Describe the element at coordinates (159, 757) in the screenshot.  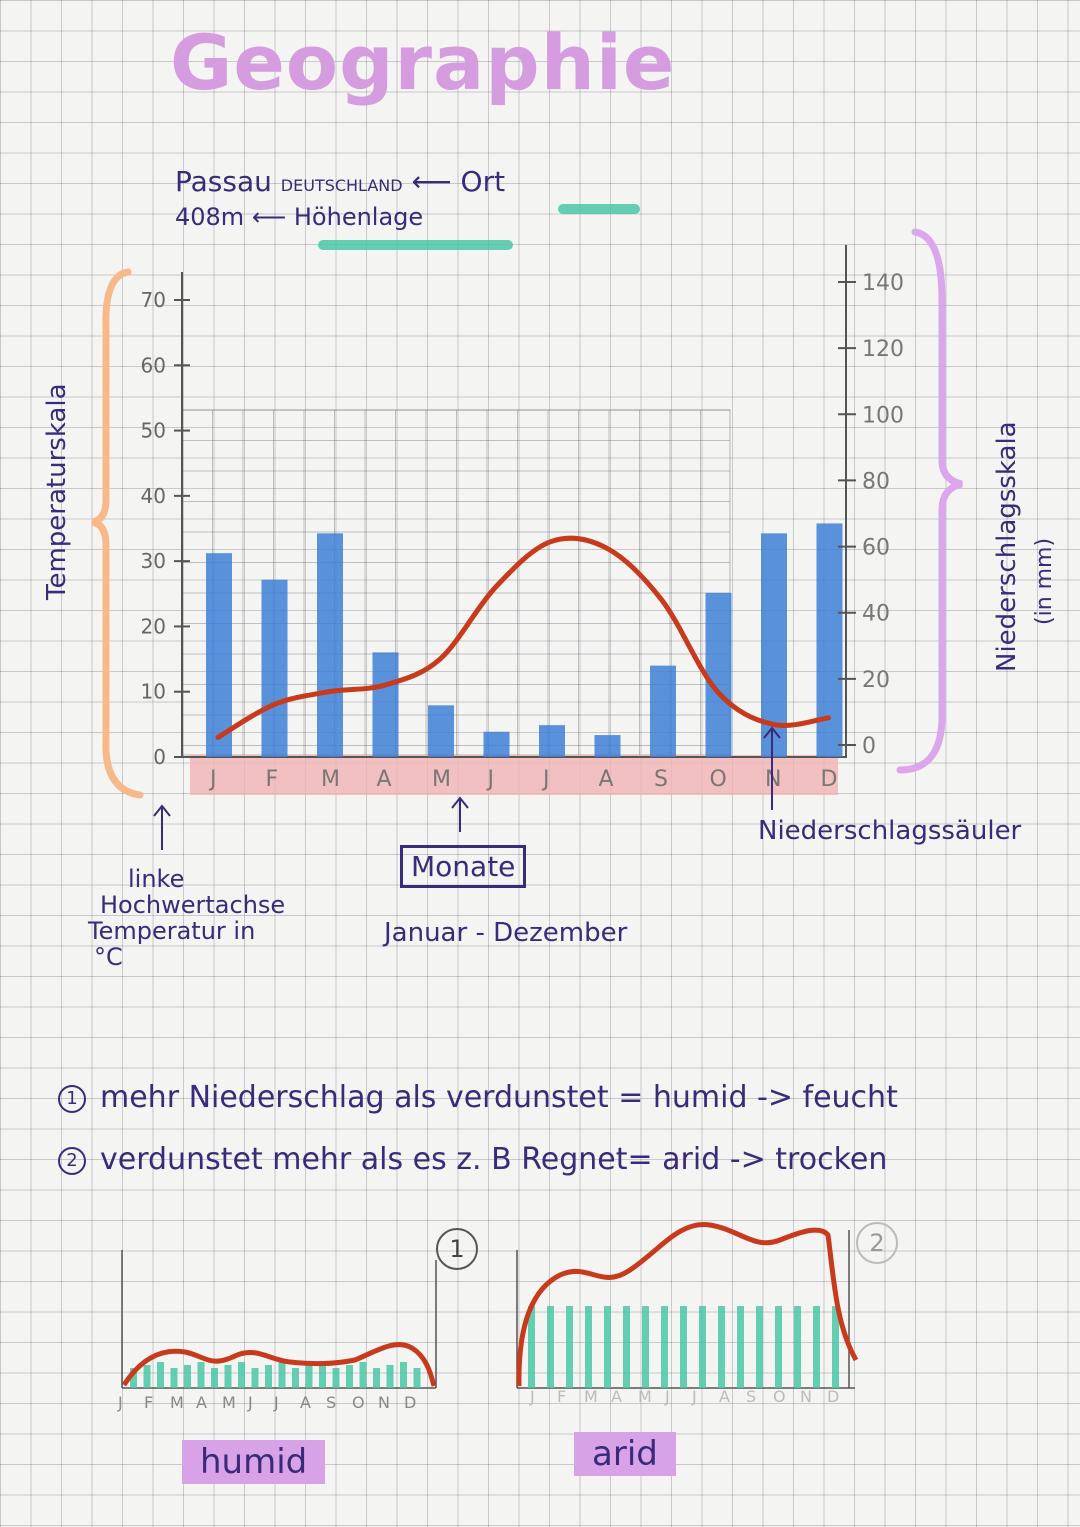
I see `left-tick-label: 0` at that location.